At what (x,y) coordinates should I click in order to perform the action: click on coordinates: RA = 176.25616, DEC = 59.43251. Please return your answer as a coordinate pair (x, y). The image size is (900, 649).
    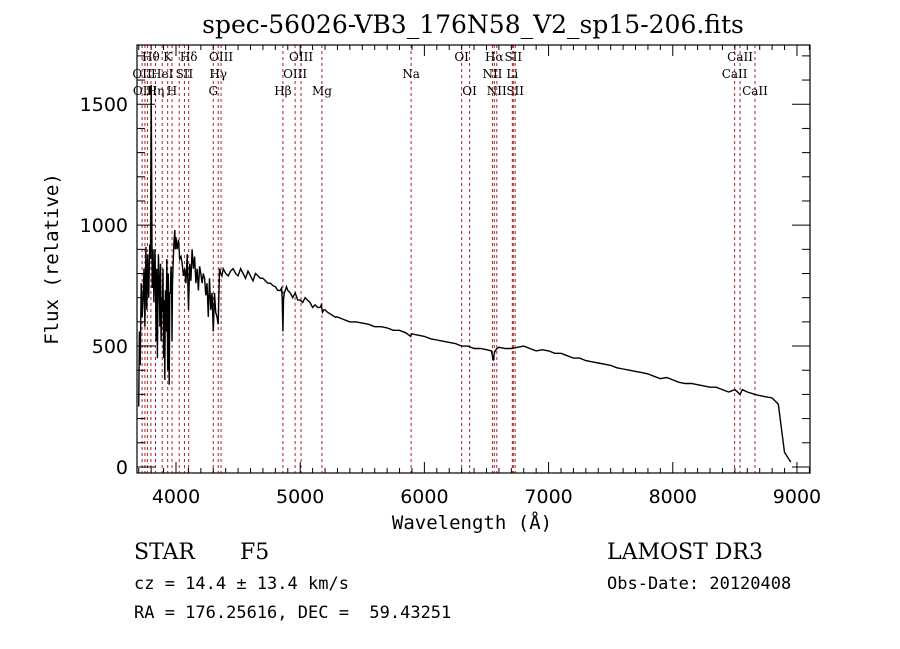
    Looking at the image, I should click on (293, 613).